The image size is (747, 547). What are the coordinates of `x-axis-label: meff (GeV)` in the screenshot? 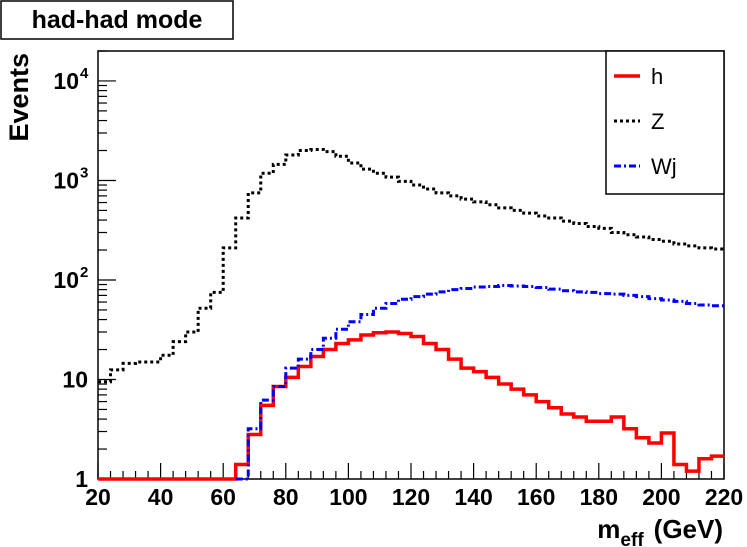 It's located at (660, 530).